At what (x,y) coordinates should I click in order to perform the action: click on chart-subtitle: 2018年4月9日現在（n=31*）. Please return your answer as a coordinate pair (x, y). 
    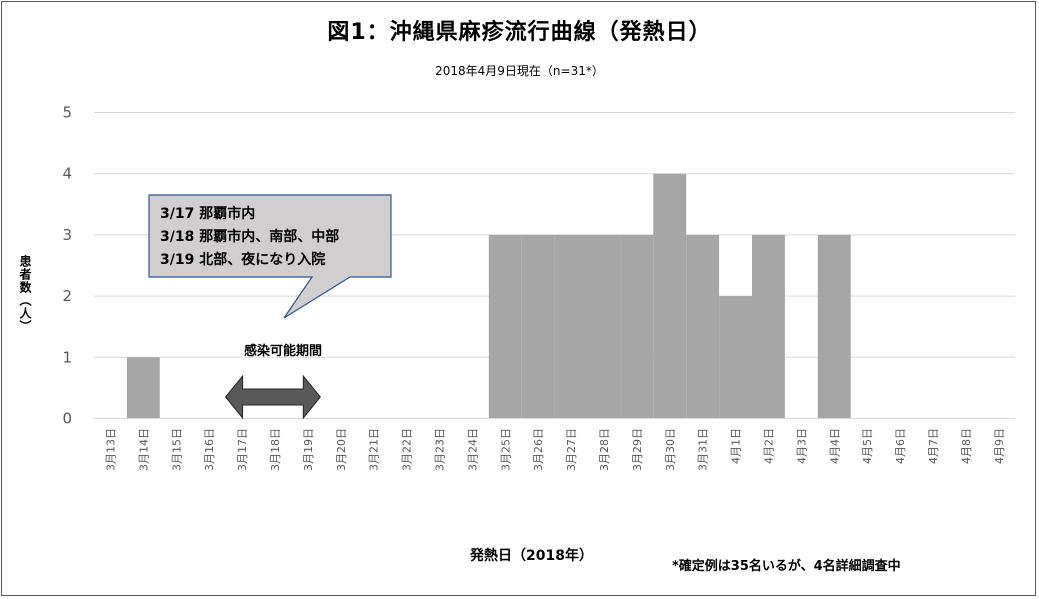
    Looking at the image, I should click on (519, 71).